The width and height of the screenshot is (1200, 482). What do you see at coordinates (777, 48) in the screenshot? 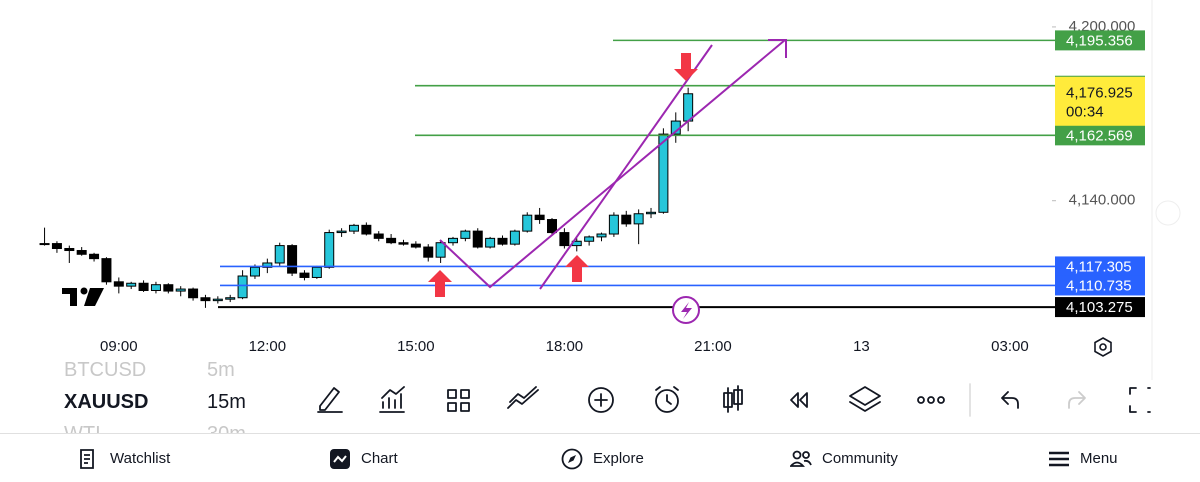
I see `arrow-head` at bounding box center [777, 48].